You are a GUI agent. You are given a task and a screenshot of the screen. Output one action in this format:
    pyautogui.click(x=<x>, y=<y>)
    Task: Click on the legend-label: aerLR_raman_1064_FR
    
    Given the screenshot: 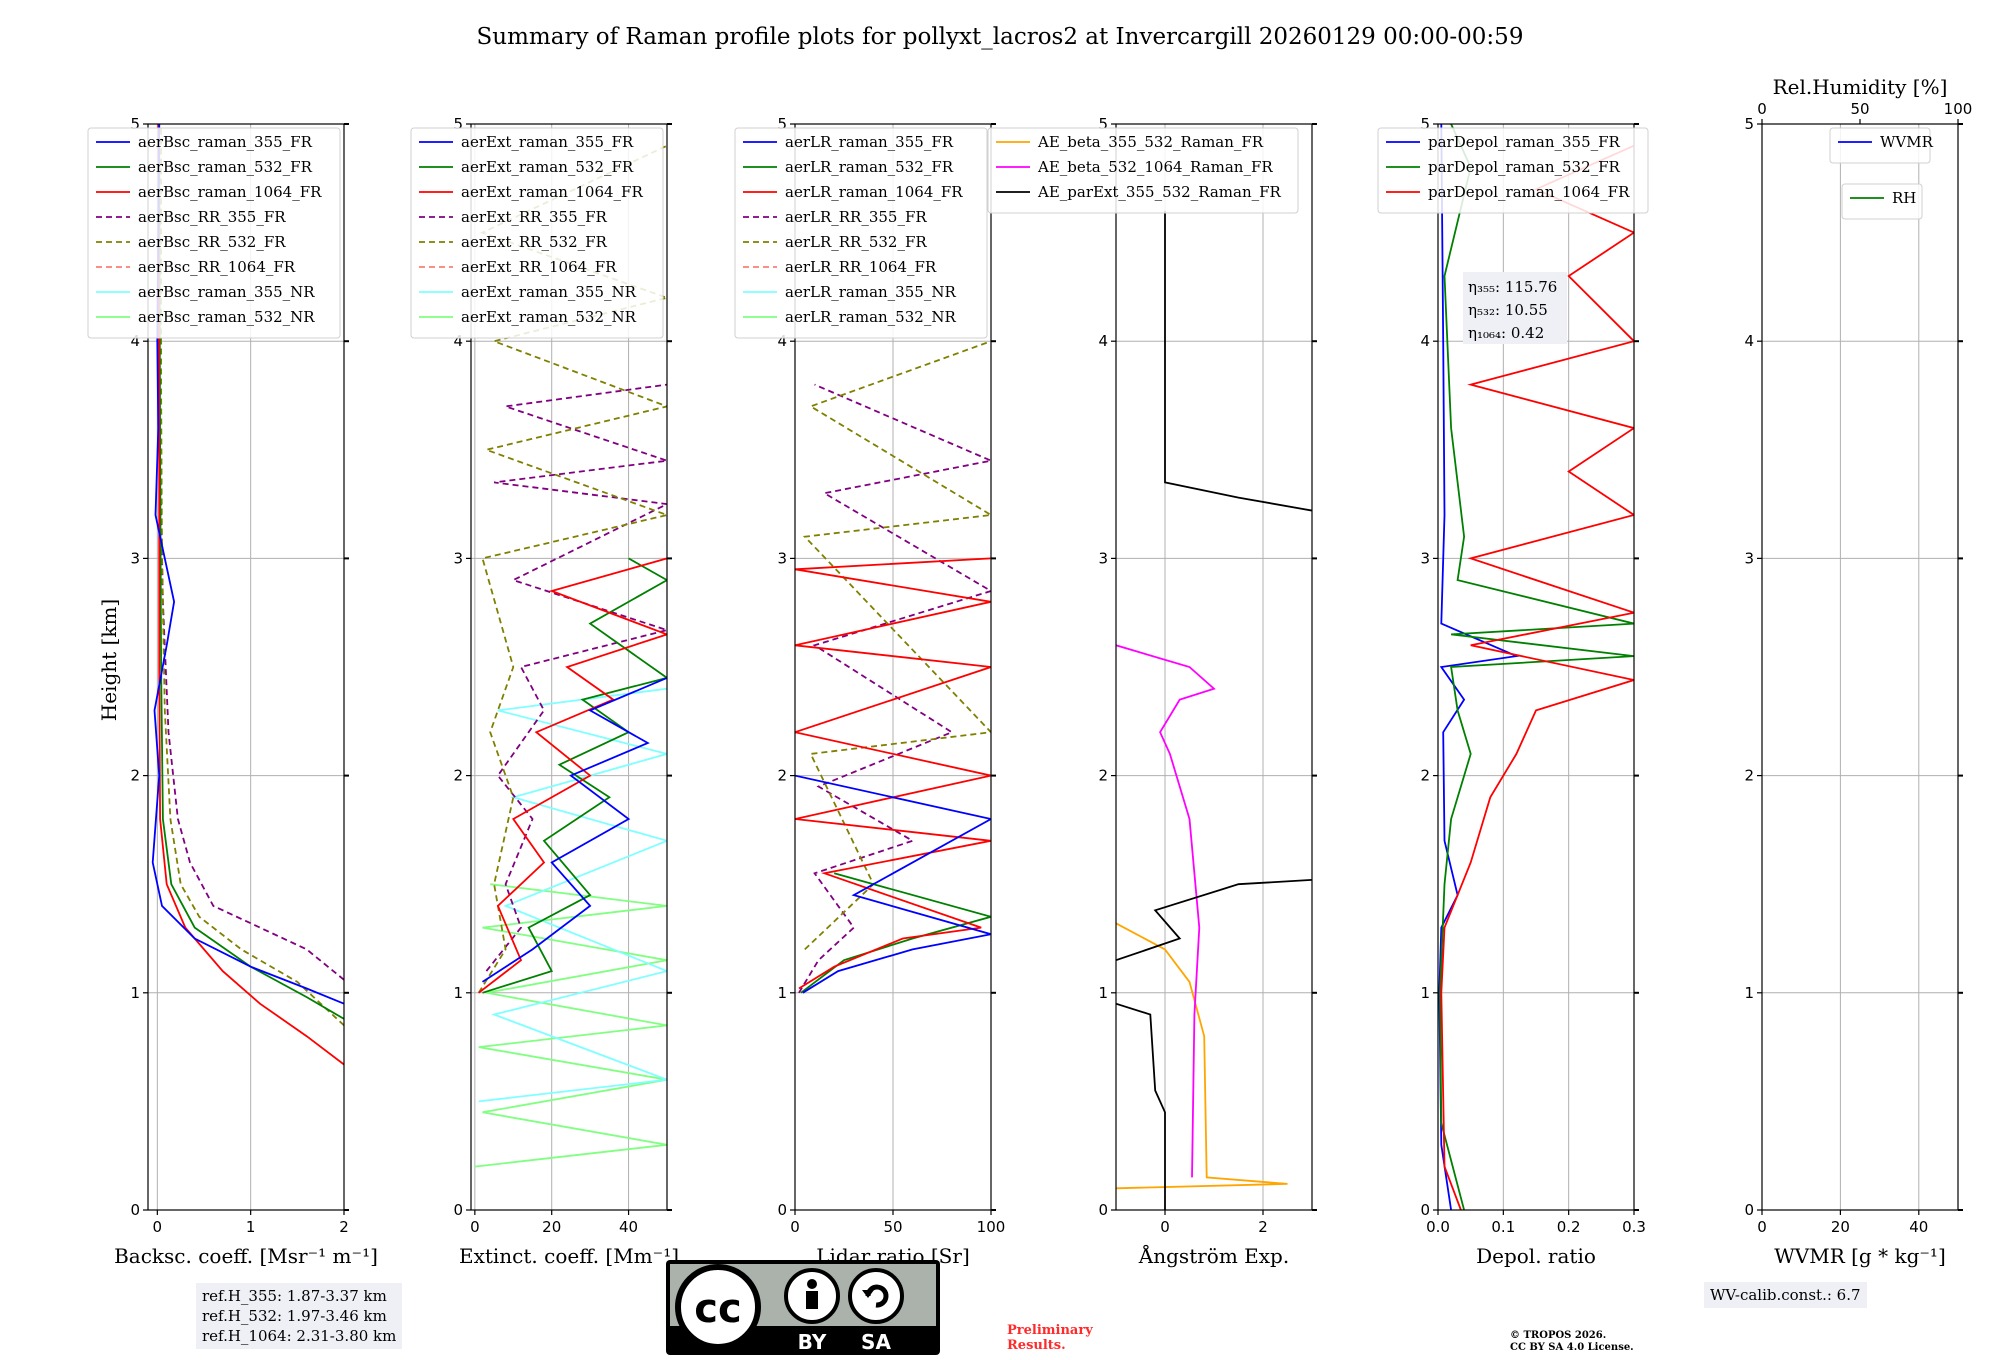 What is the action you would take?
    pyautogui.click(x=874, y=192)
    